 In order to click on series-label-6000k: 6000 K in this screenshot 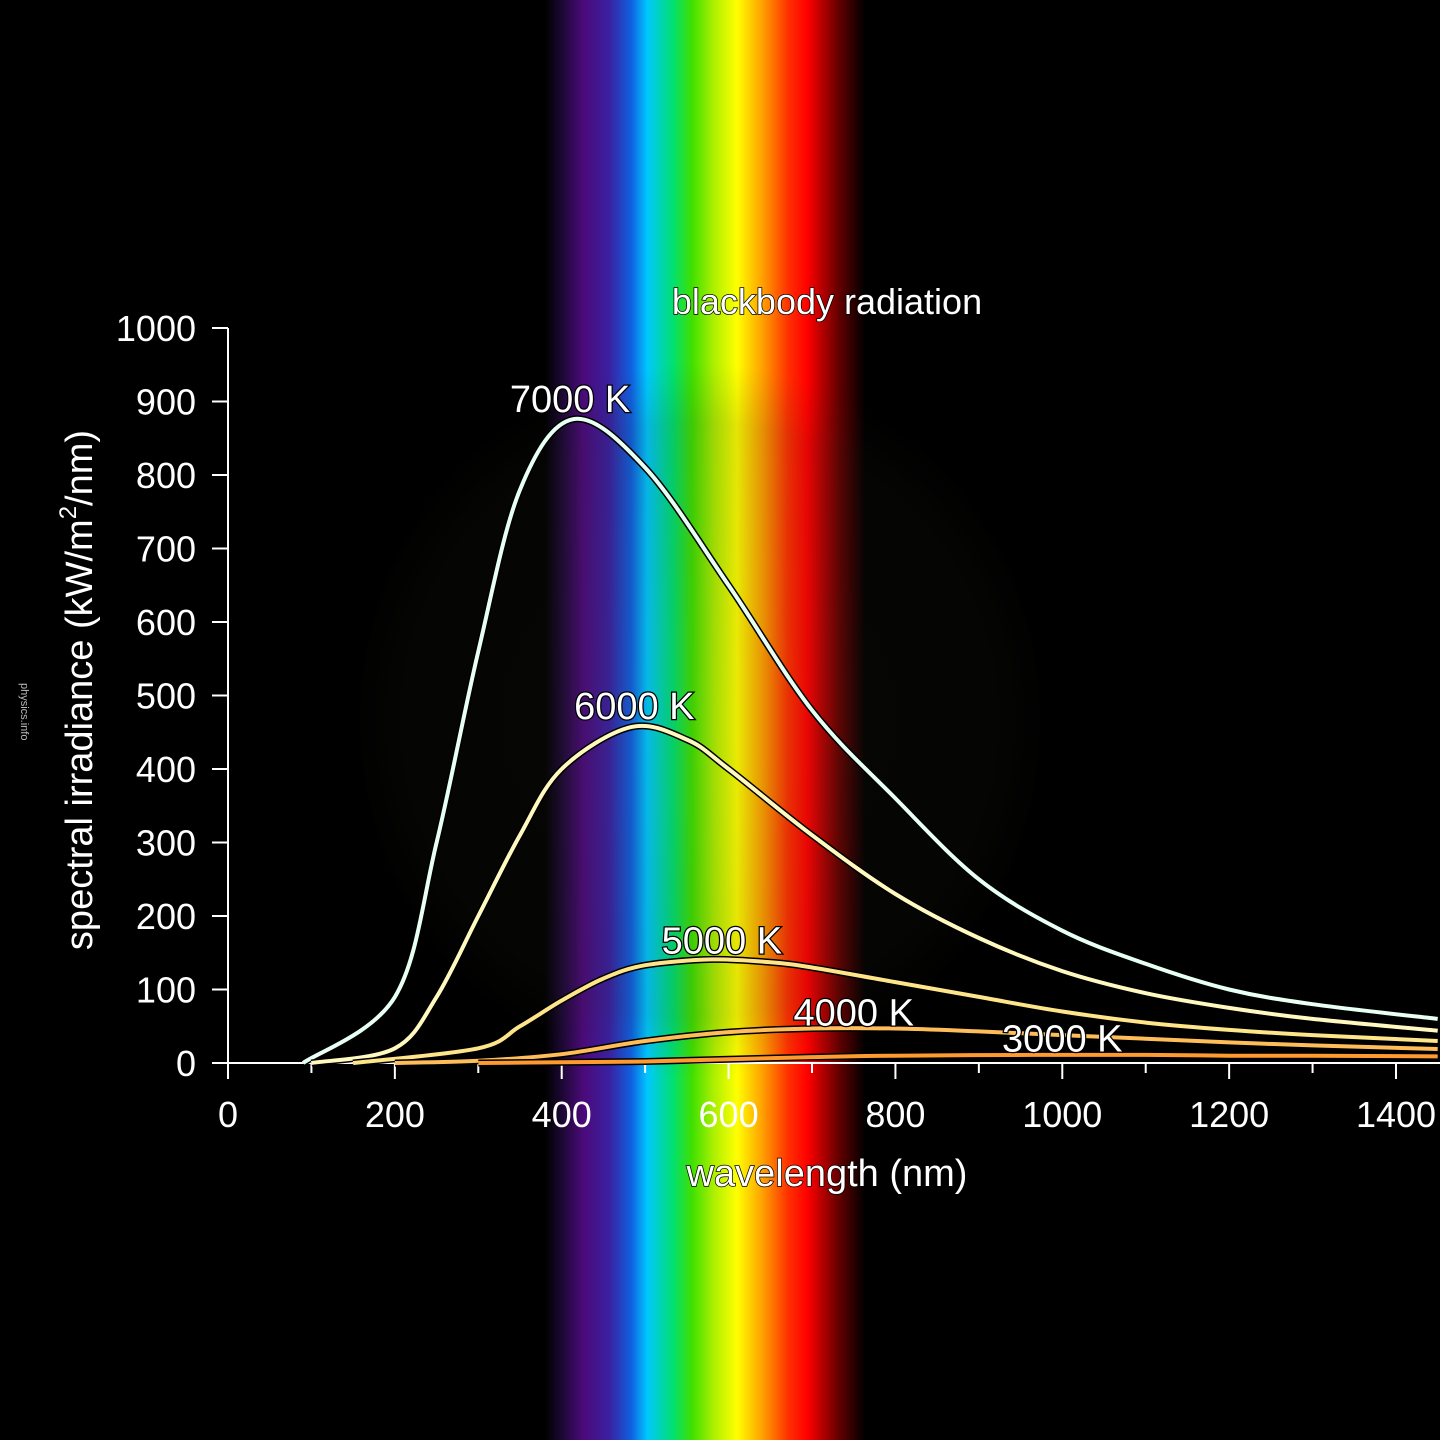, I will do `click(634, 707)`.